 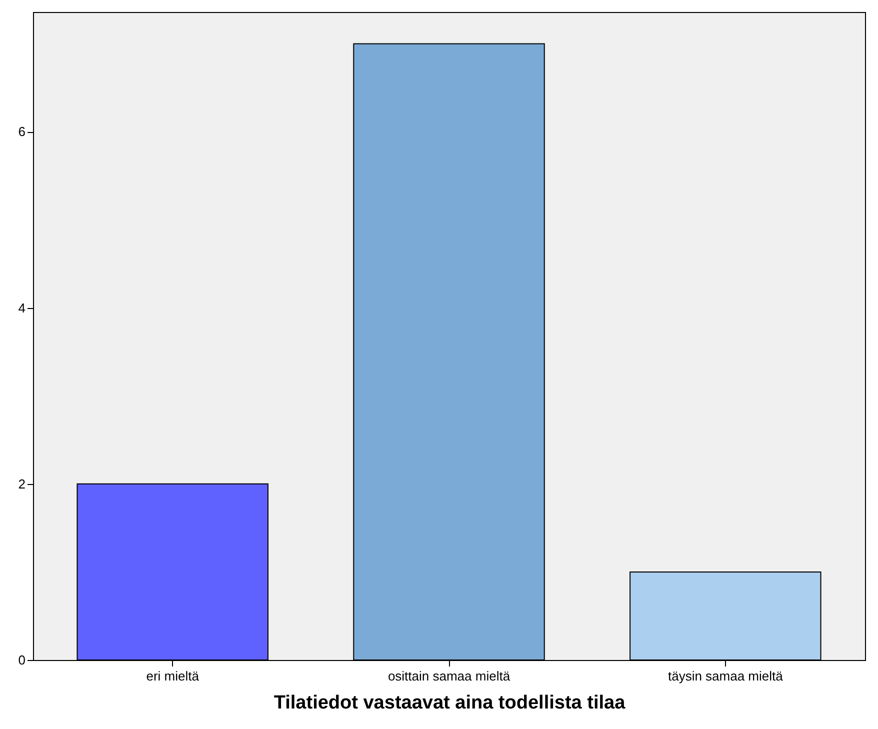 What do you see at coordinates (22, 308) in the screenshot?
I see `y-tick-label: 4` at bounding box center [22, 308].